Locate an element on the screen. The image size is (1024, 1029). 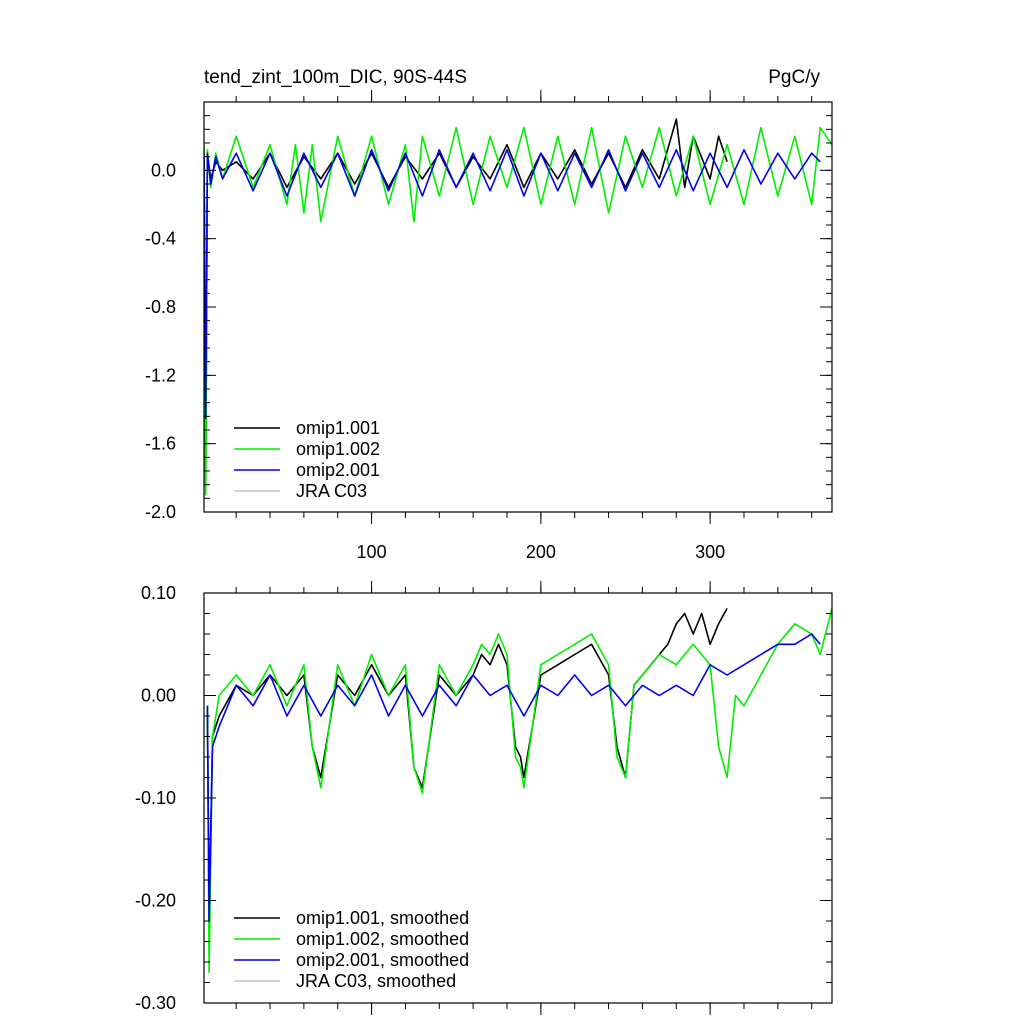
y-tick-label: -0.30 is located at coordinates (155, 1003).